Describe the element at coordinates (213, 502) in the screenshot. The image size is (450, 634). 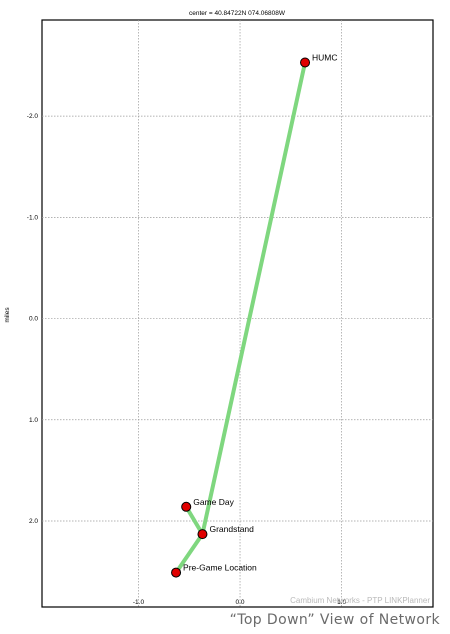
I see `network-node-label: Game Day` at that location.